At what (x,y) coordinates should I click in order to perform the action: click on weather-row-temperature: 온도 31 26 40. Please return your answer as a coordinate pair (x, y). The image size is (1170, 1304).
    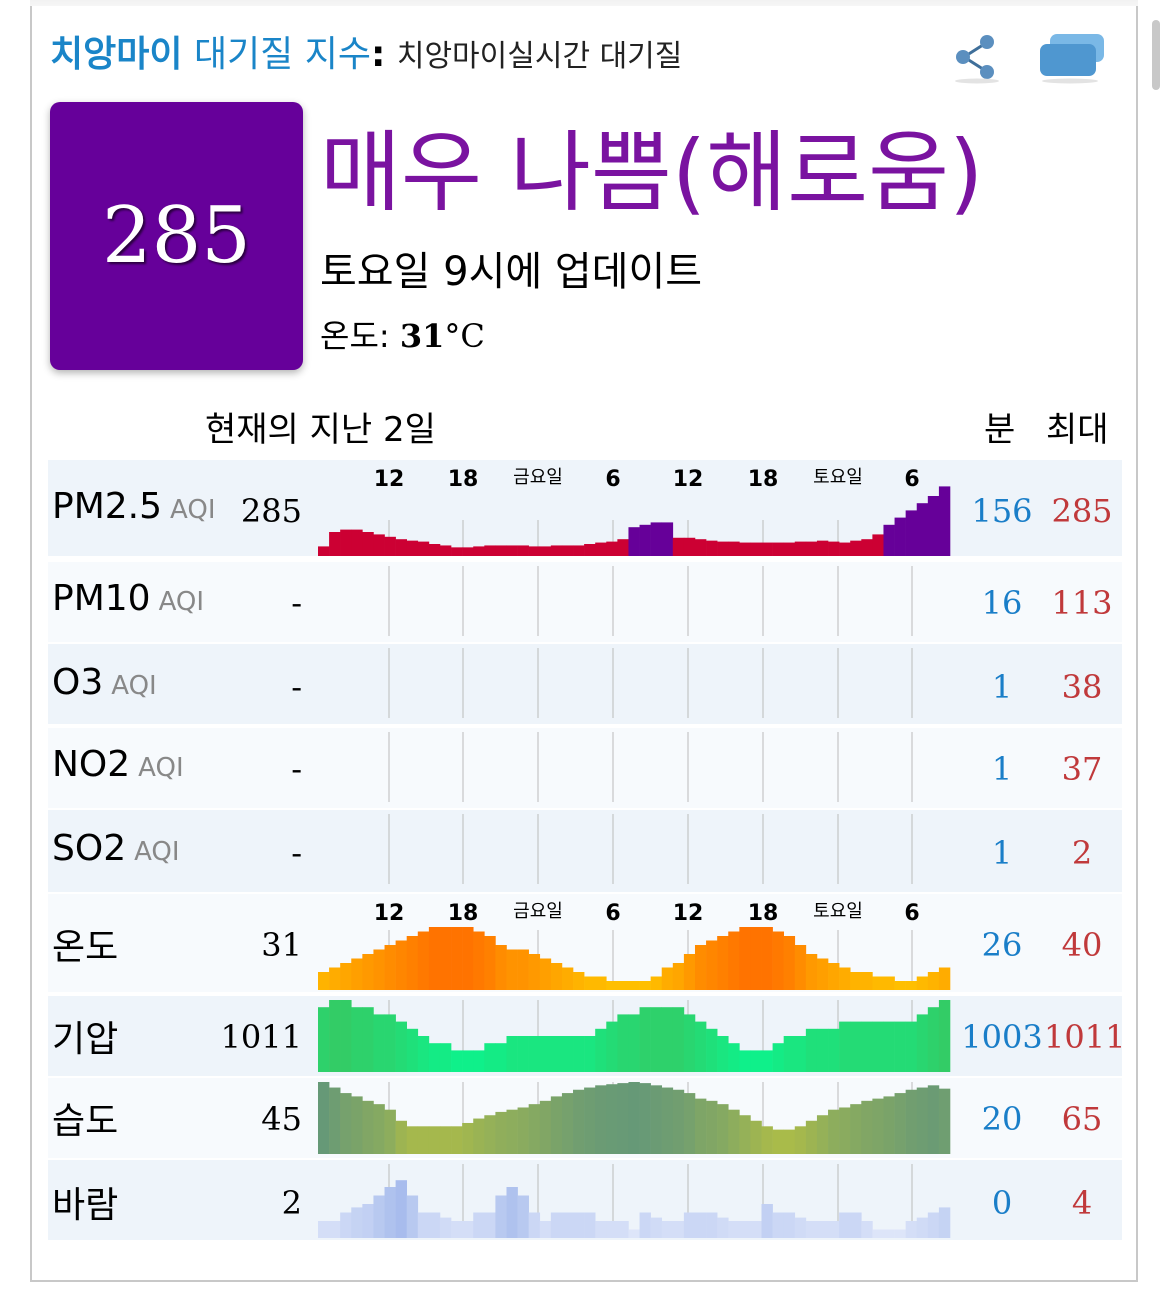
    Looking at the image, I should click on (585, 943).